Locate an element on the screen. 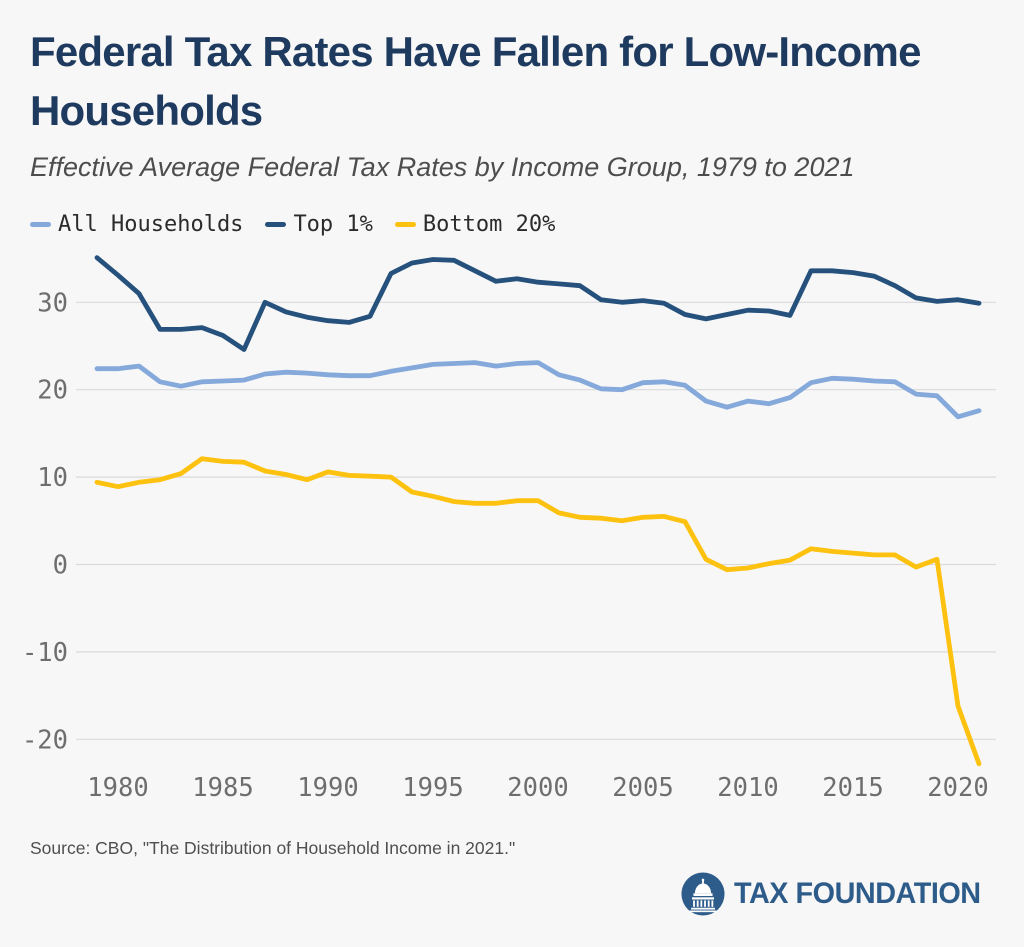  x-tick-label: 2010 is located at coordinates (747, 788).